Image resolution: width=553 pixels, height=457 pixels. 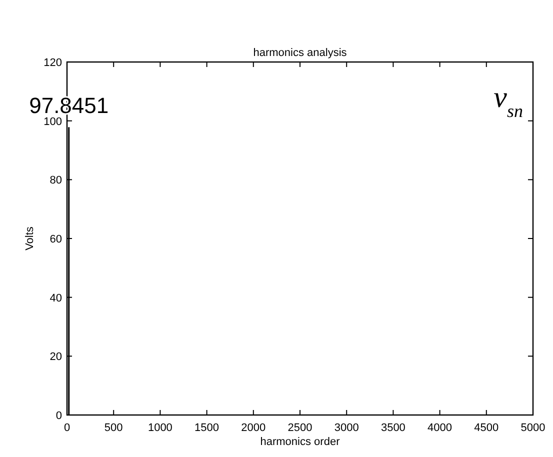 I want to click on y-tick-label: 120, so click(x=53, y=63).